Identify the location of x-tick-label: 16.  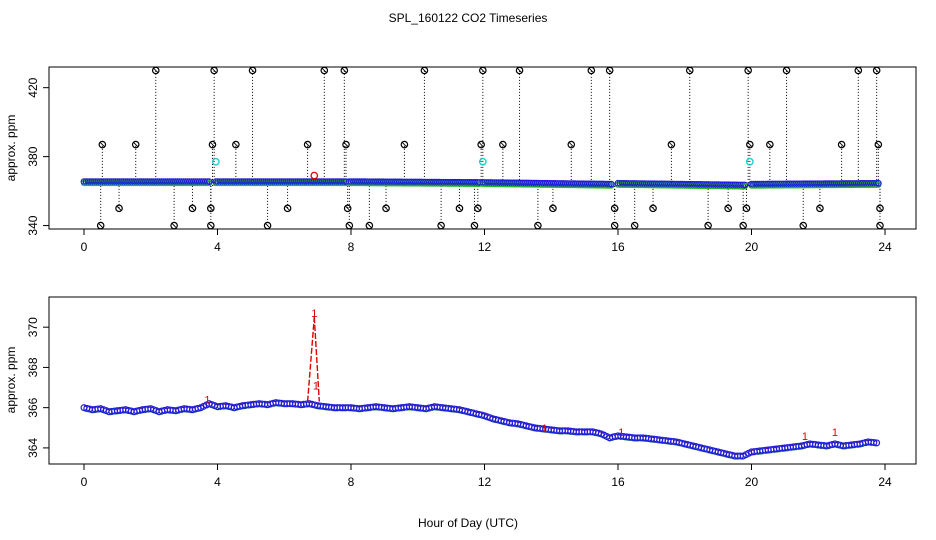
(618, 482).